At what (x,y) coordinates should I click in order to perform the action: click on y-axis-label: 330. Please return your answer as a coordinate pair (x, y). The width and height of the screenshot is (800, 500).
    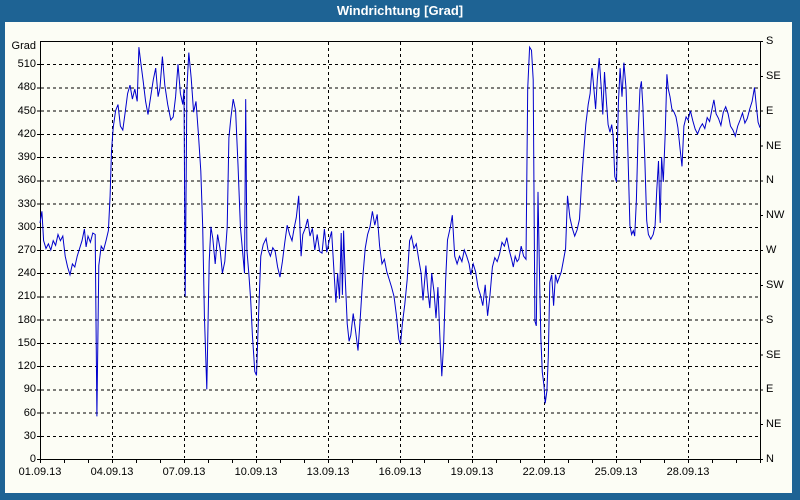
    Looking at the image, I should click on (26, 203).